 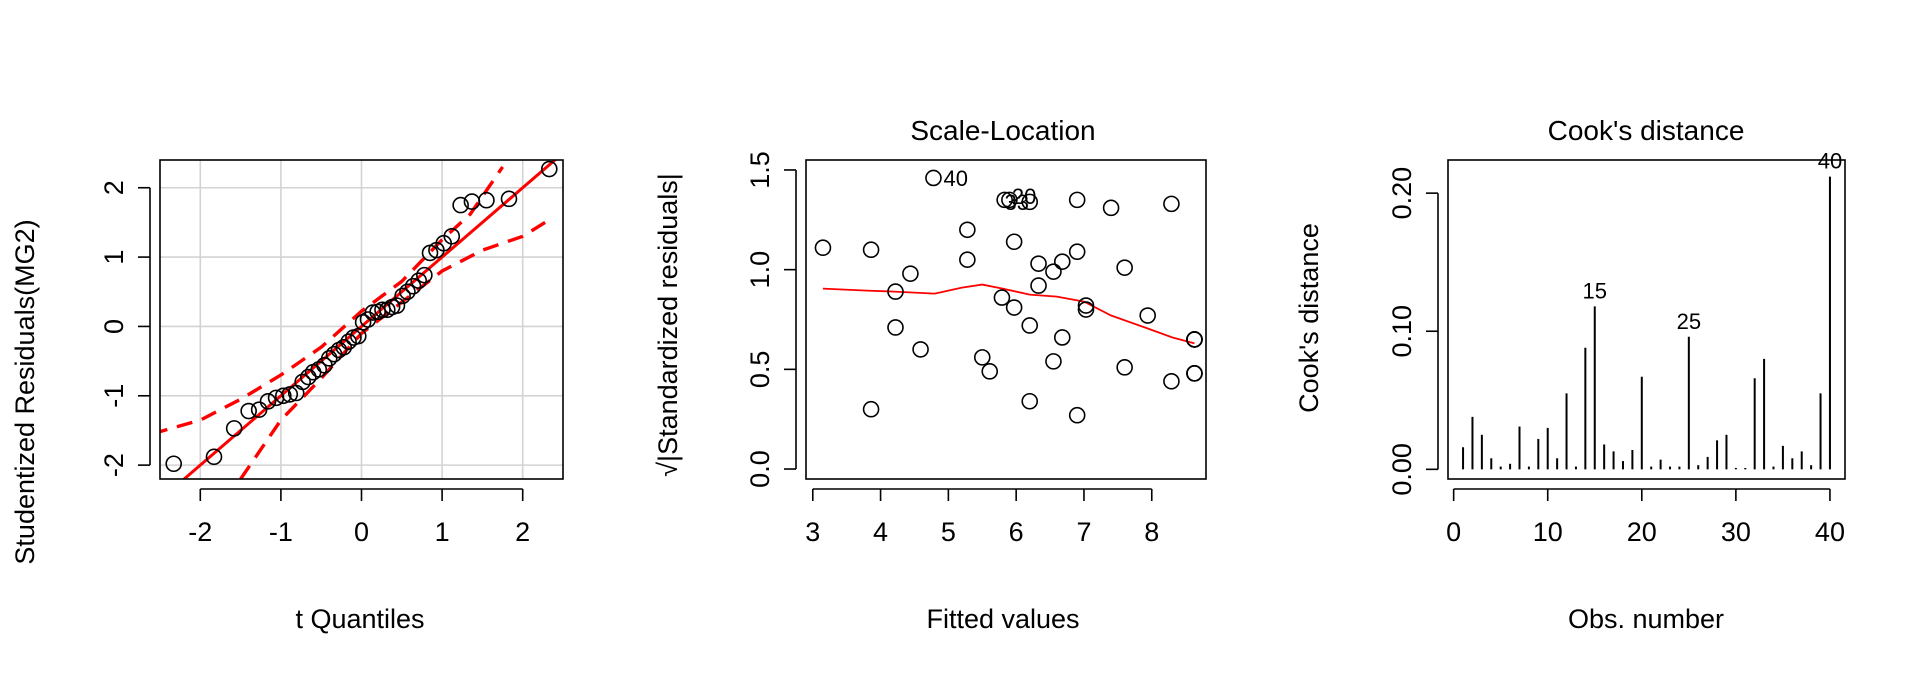 What do you see at coordinates (114, 396) in the screenshot?
I see `qq-plot-y-tick-label: -1` at bounding box center [114, 396].